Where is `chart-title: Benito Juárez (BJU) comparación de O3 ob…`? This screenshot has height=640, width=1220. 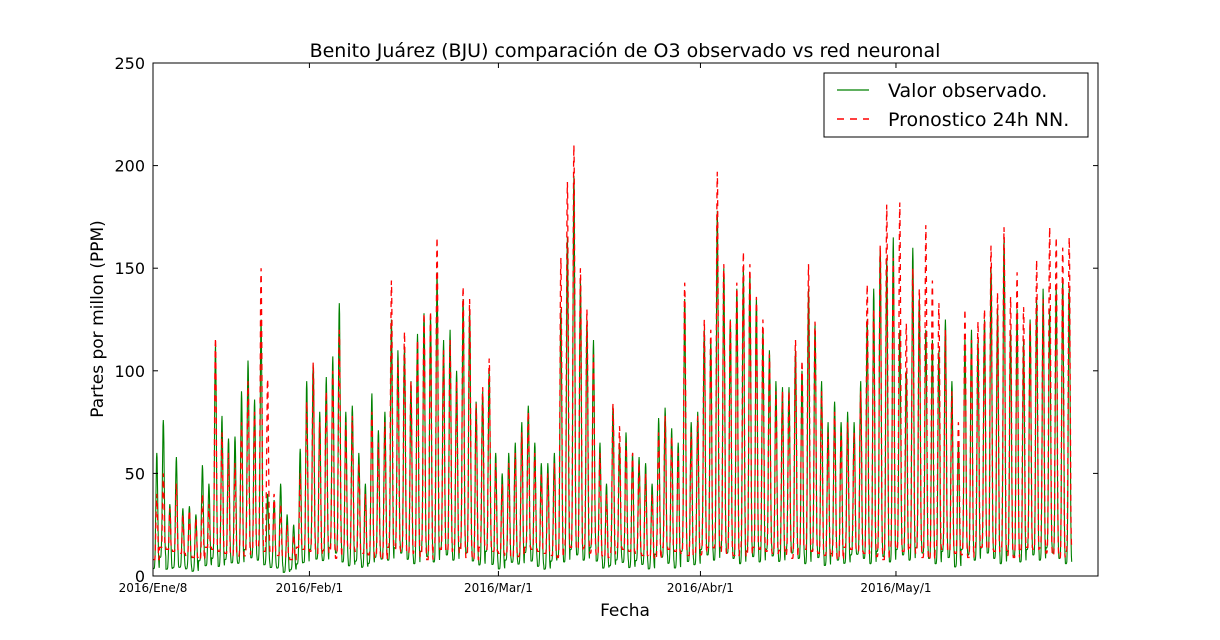
chart-title: Benito Juárez (BJU) comparación de O3 ob… is located at coordinates (625, 51).